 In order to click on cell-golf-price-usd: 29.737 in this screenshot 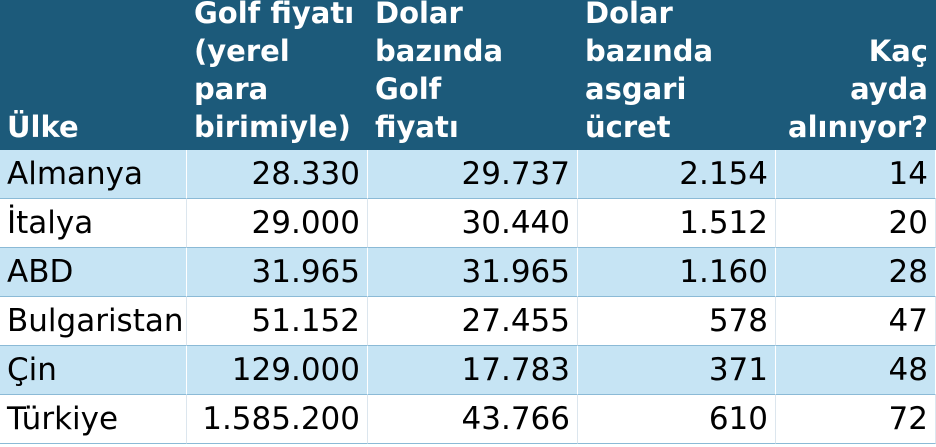, I will do `click(473, 174)`.